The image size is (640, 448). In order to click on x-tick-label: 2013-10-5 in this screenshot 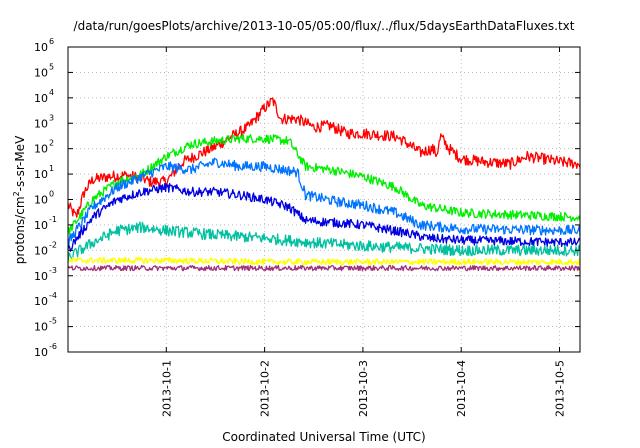, I will do `click(560, 388)`.